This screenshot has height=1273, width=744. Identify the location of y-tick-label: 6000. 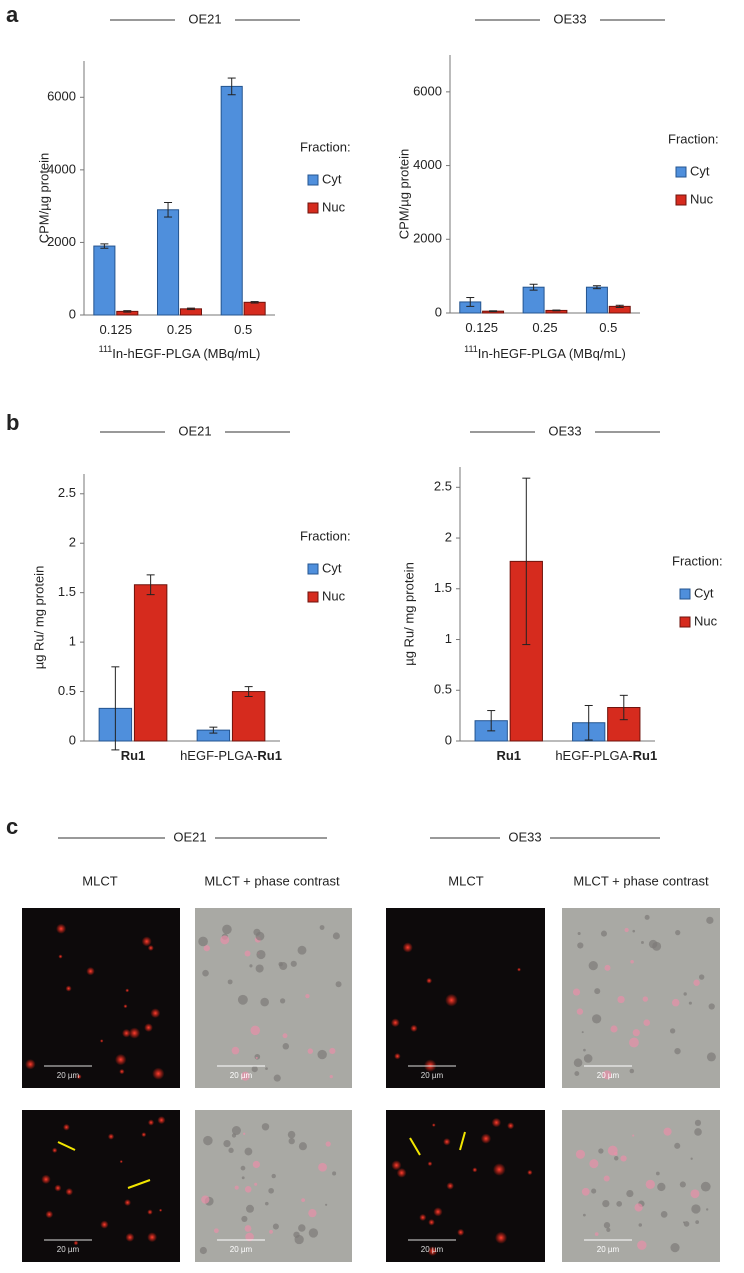
(427, 90).